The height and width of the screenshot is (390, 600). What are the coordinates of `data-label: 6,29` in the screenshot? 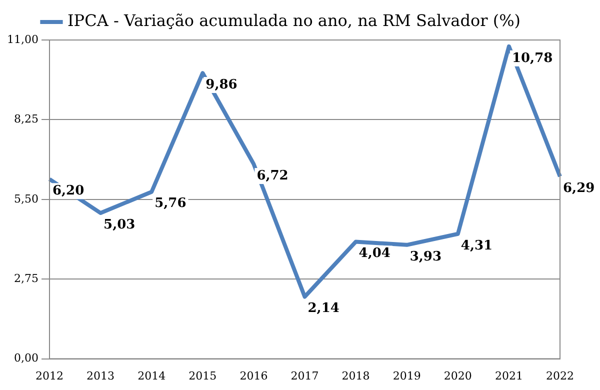 It's located at (579, 188).